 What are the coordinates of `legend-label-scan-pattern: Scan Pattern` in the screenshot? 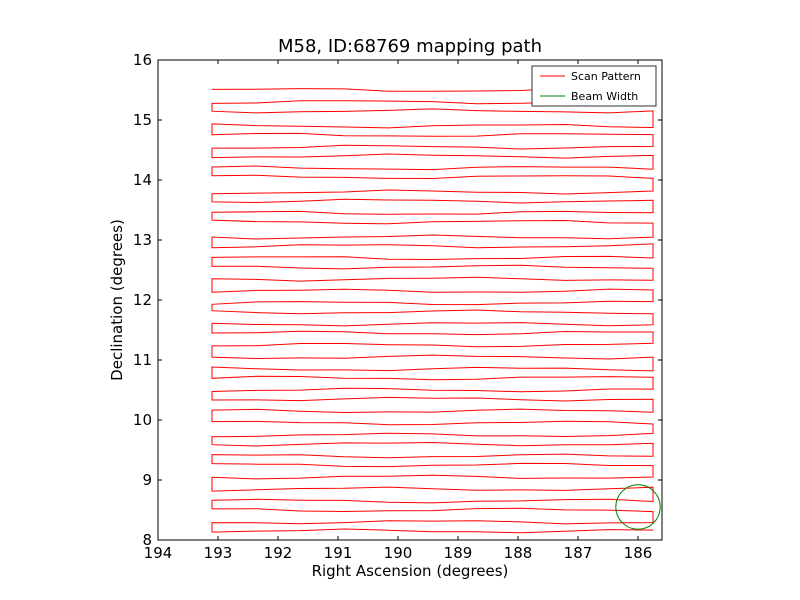 It's located at (606, 76).